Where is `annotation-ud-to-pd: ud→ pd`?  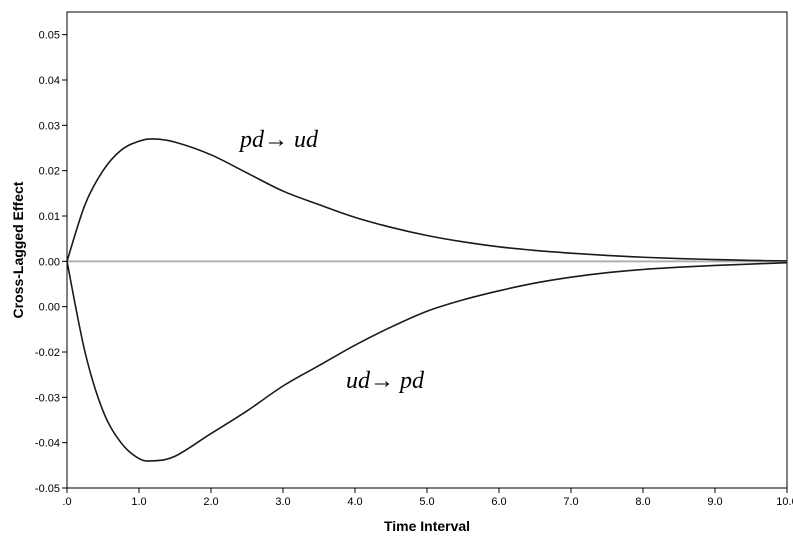
annotation-ud-to-pd: ud→ pd is located at coordinates (385, 381).